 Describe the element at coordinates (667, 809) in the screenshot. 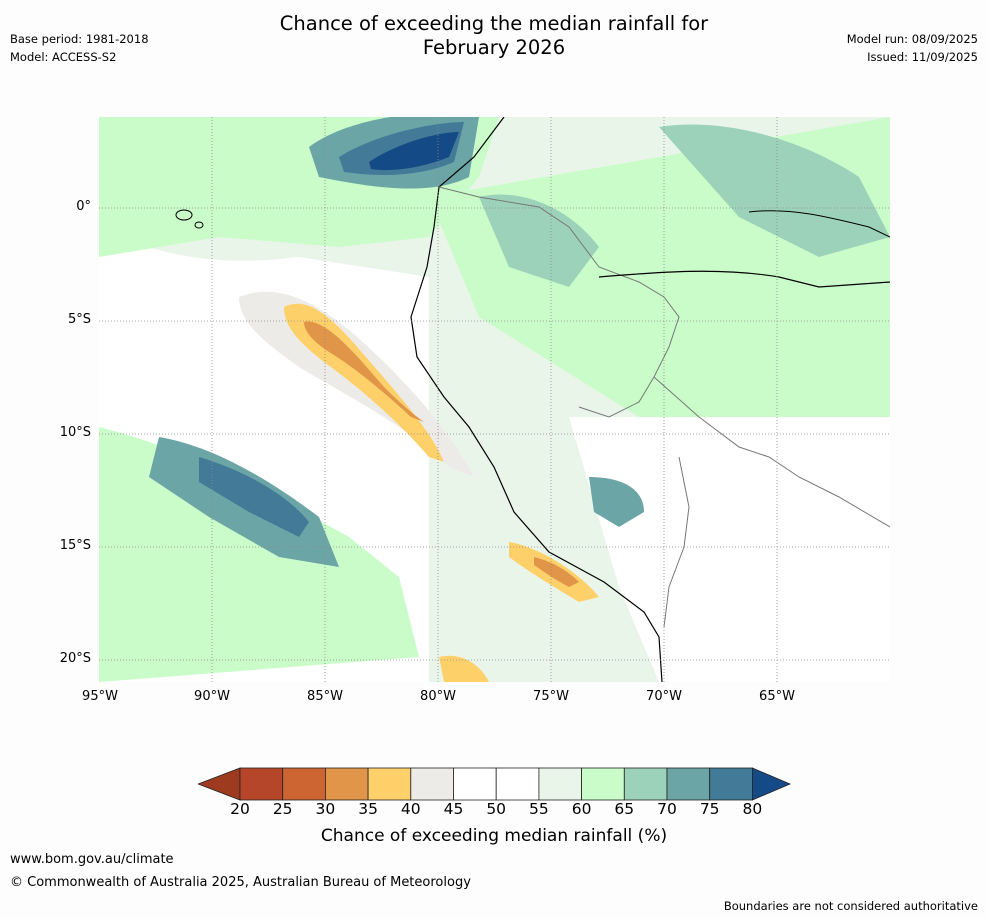

I see `colorbar-tick-70: 70` at that location.